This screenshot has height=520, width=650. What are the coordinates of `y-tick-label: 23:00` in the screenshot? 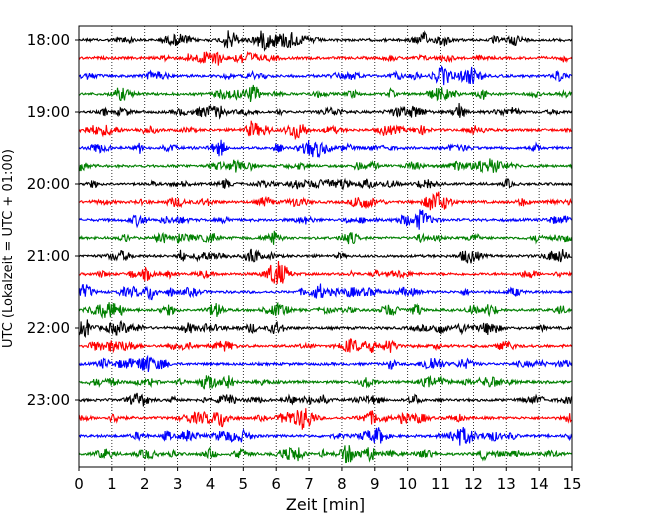 It's located at (48, 400).